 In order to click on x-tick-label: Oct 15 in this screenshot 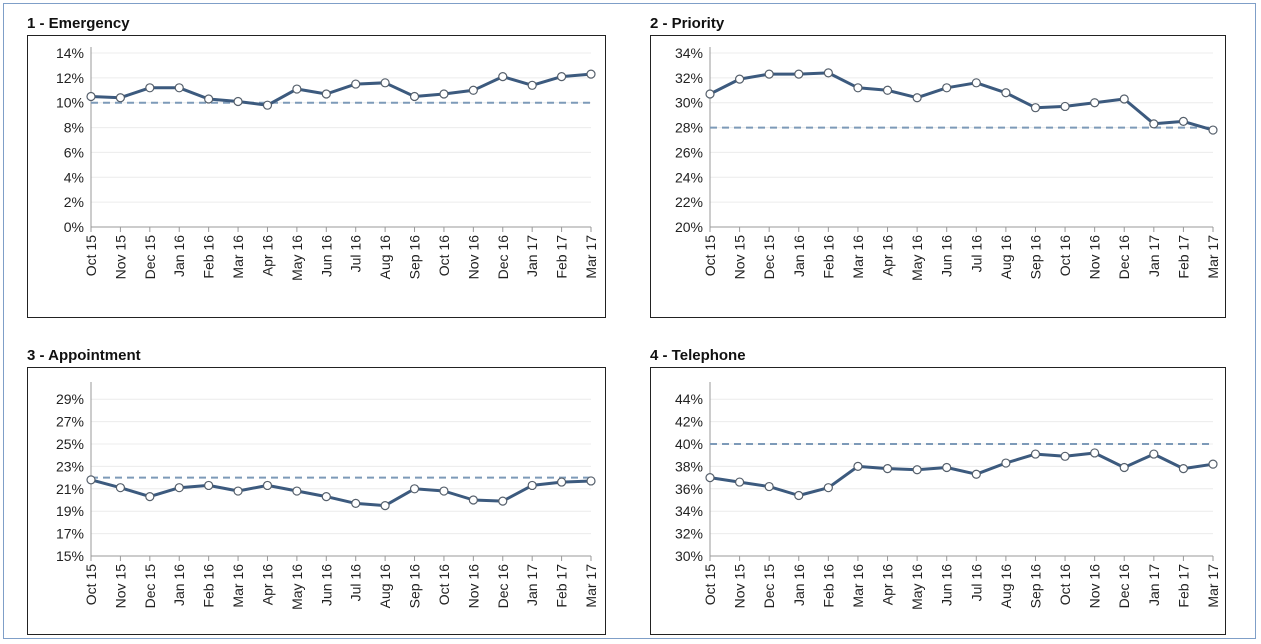, I will do `click(91, 584)`.